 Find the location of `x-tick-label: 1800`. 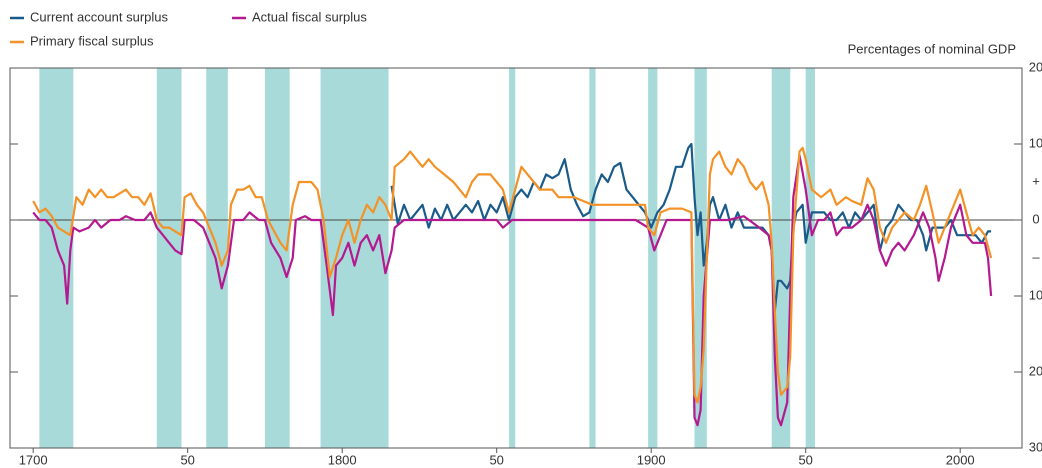

x-tick-label: 1800 is located at coordinates (342, 459).